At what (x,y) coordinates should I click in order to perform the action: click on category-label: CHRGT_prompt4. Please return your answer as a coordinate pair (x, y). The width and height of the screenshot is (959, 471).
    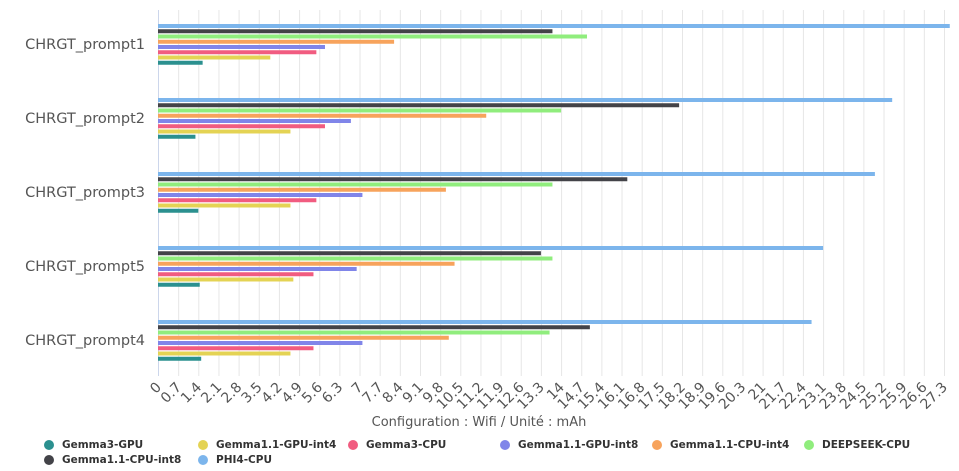
    Looking at the image, I should click on (85, 341).